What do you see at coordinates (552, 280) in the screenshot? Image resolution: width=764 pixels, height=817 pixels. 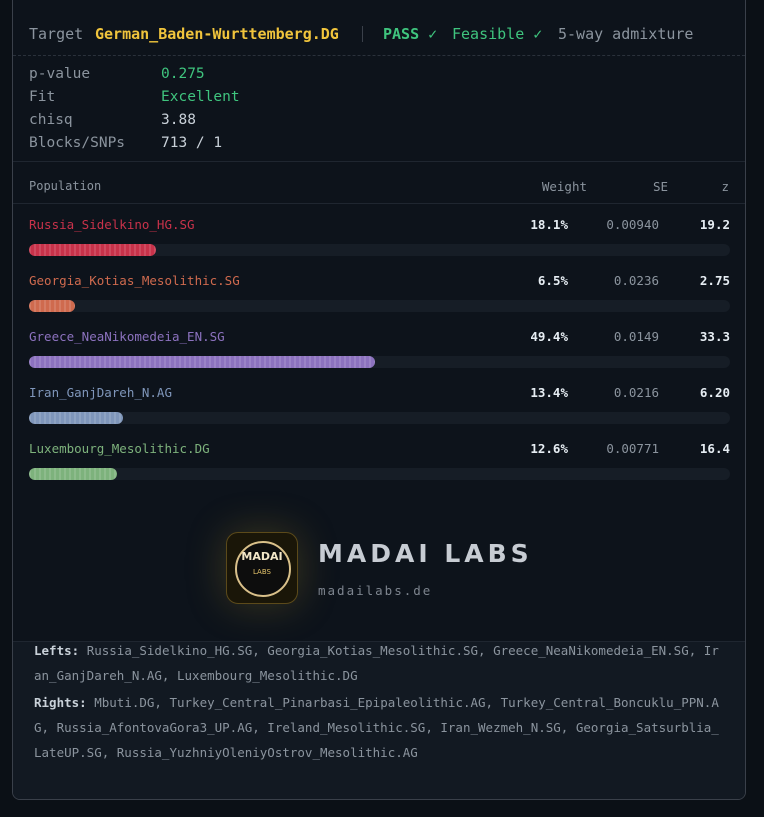 I see `weight: 6.5%` at bounding box center [552, 280].